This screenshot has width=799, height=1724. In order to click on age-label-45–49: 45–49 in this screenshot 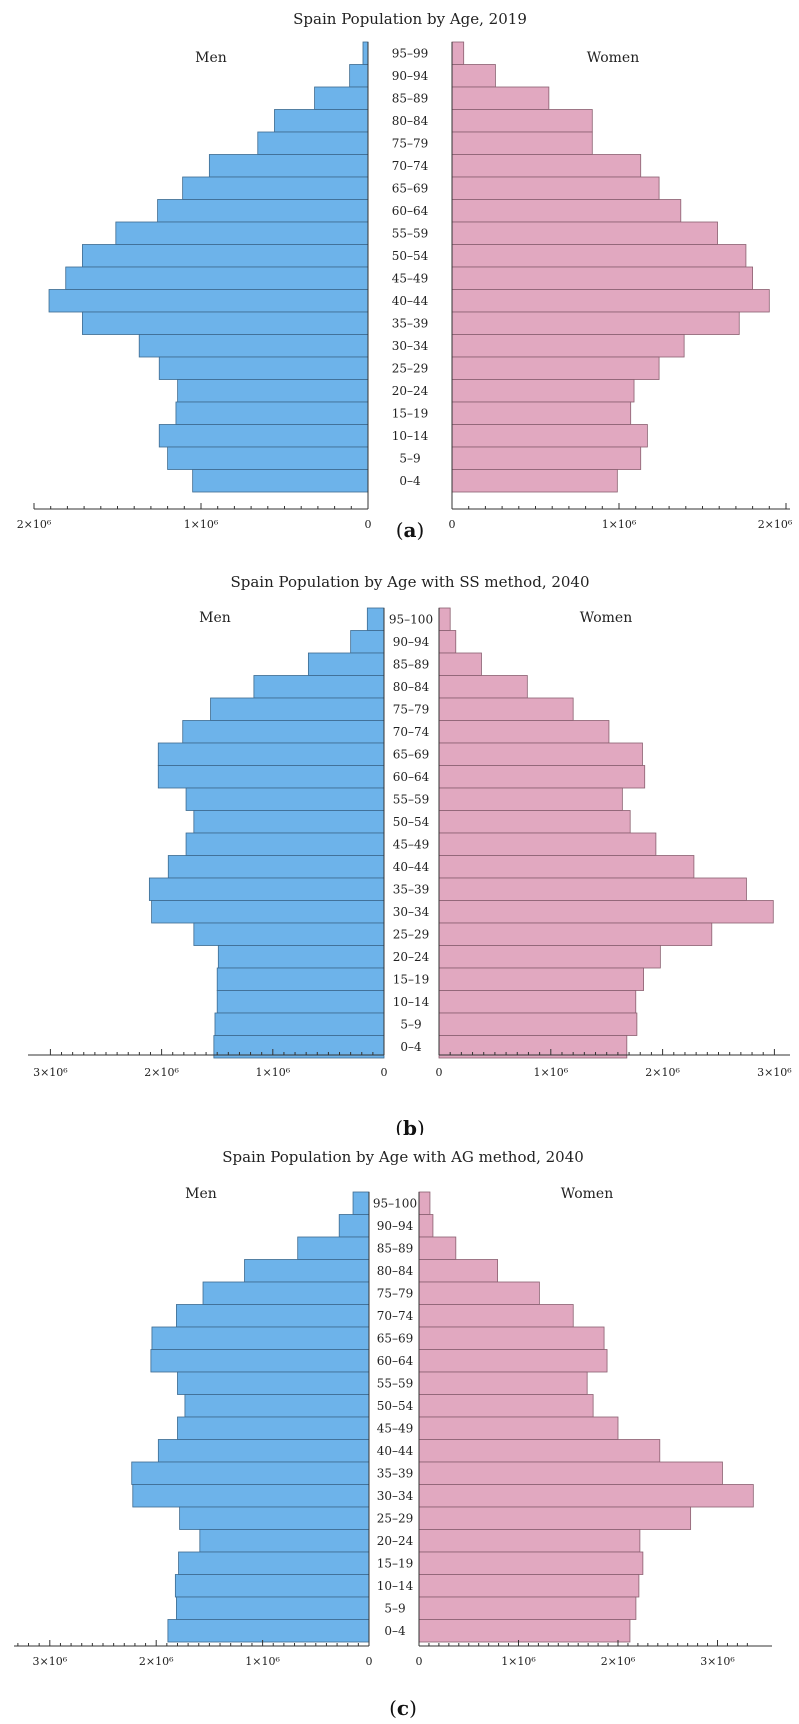, I will do `click(410, 278)`.